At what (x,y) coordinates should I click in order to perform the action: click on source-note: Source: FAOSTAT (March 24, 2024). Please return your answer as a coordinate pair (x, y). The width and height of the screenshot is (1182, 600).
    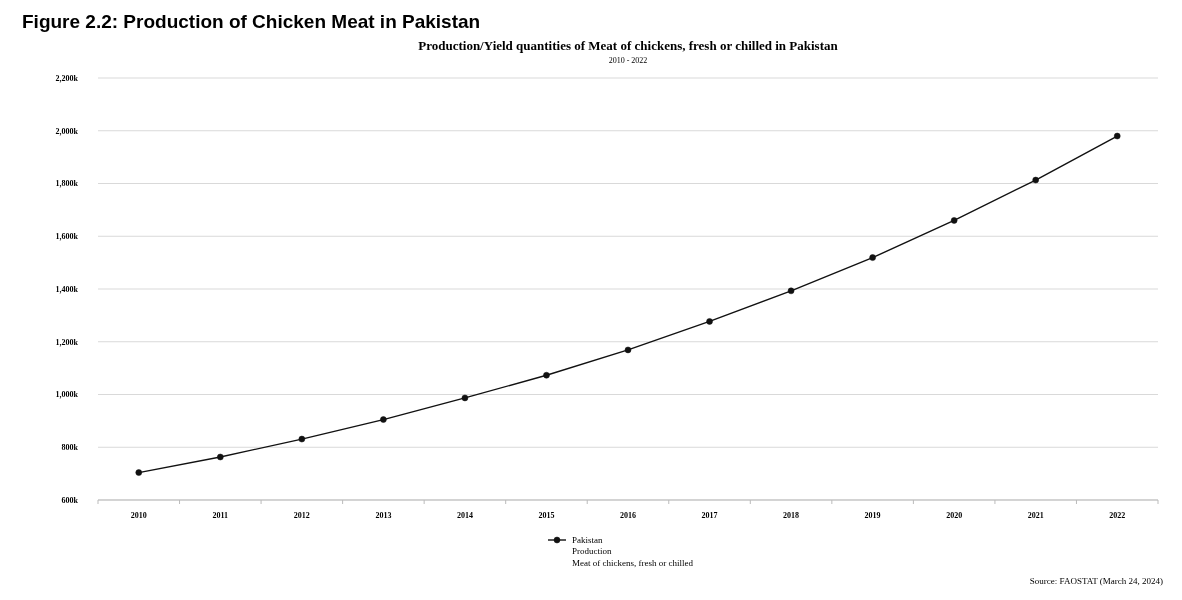
    Looking at the image, I should click on (1096, 581).